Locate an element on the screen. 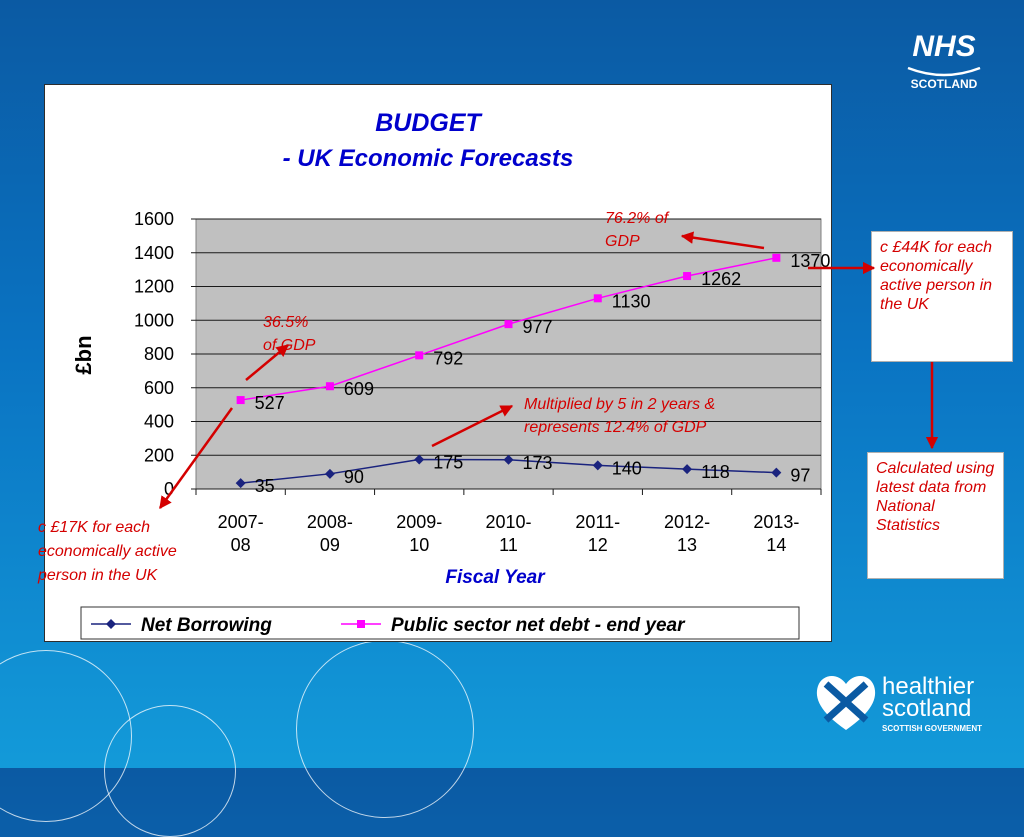 The height and width of the screenshot is (837, 1024). decorative-circle-large is located at coordinates (385, 729).